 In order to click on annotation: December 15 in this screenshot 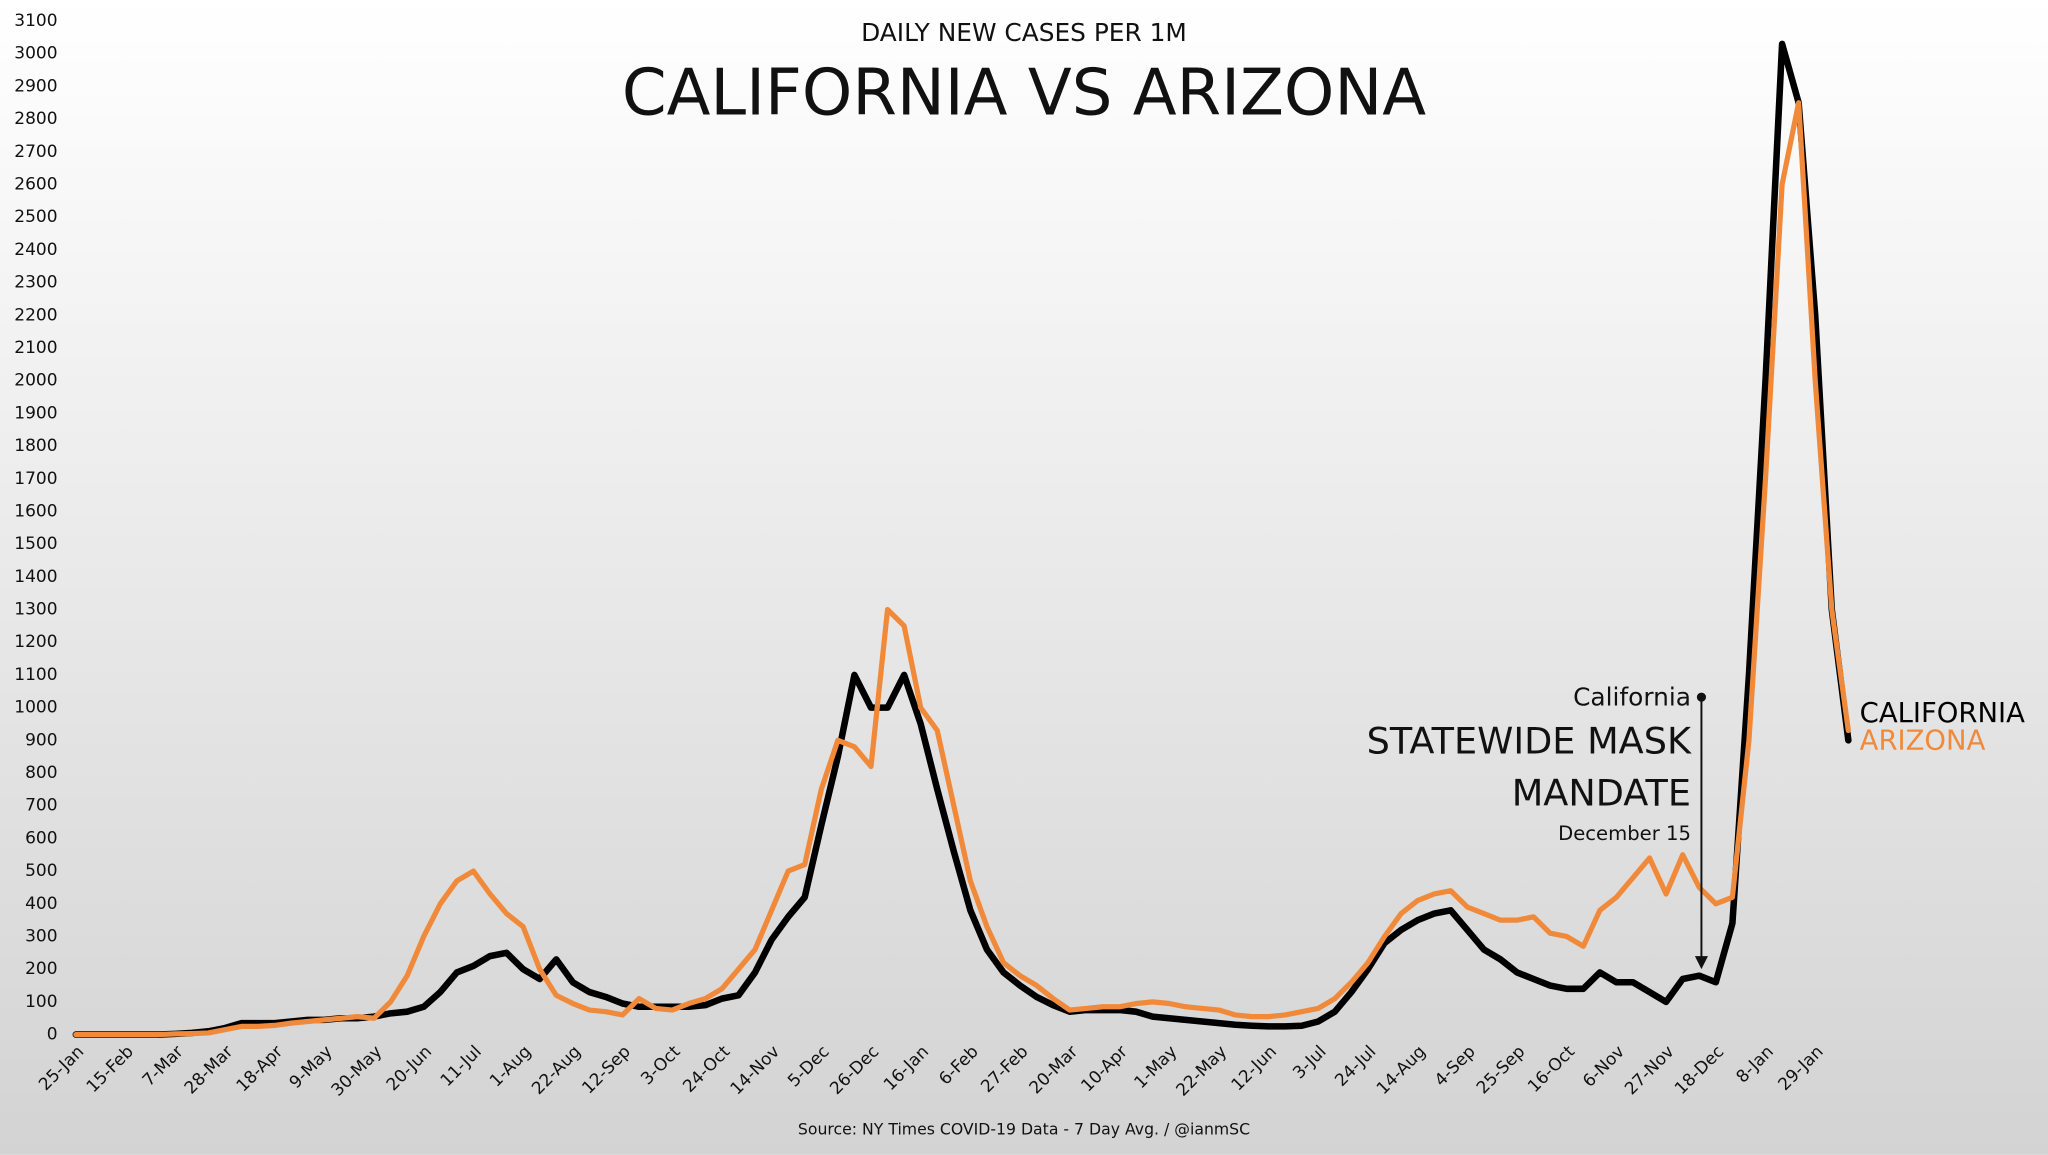, I will do `click(1624, 833)`.